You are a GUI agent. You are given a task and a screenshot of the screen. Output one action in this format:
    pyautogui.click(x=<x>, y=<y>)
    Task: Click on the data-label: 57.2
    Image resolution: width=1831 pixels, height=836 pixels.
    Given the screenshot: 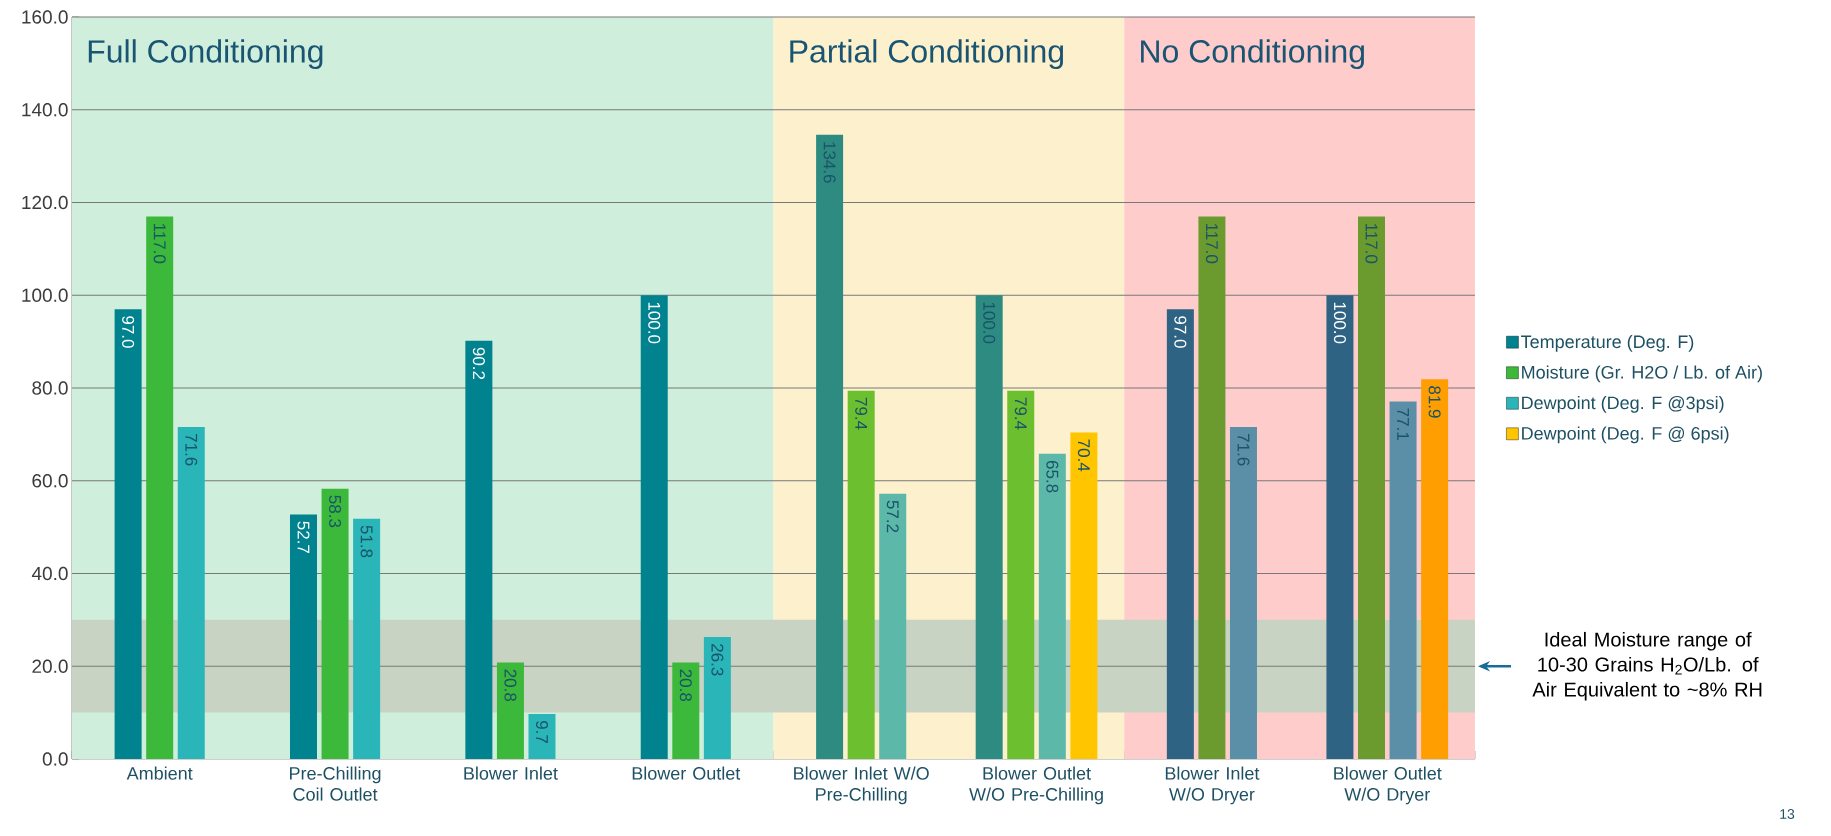 What is the action you would take?
    pyautogui.click(x=892, y=516)
    